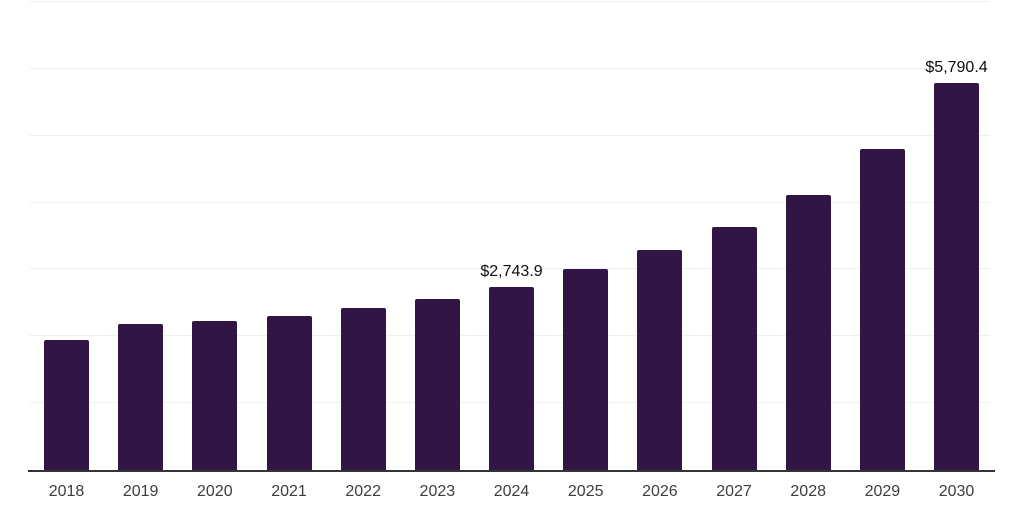 The image size is (1024, 512). I want to click on x-tick-label-2021: 2021, so click(289, 491).